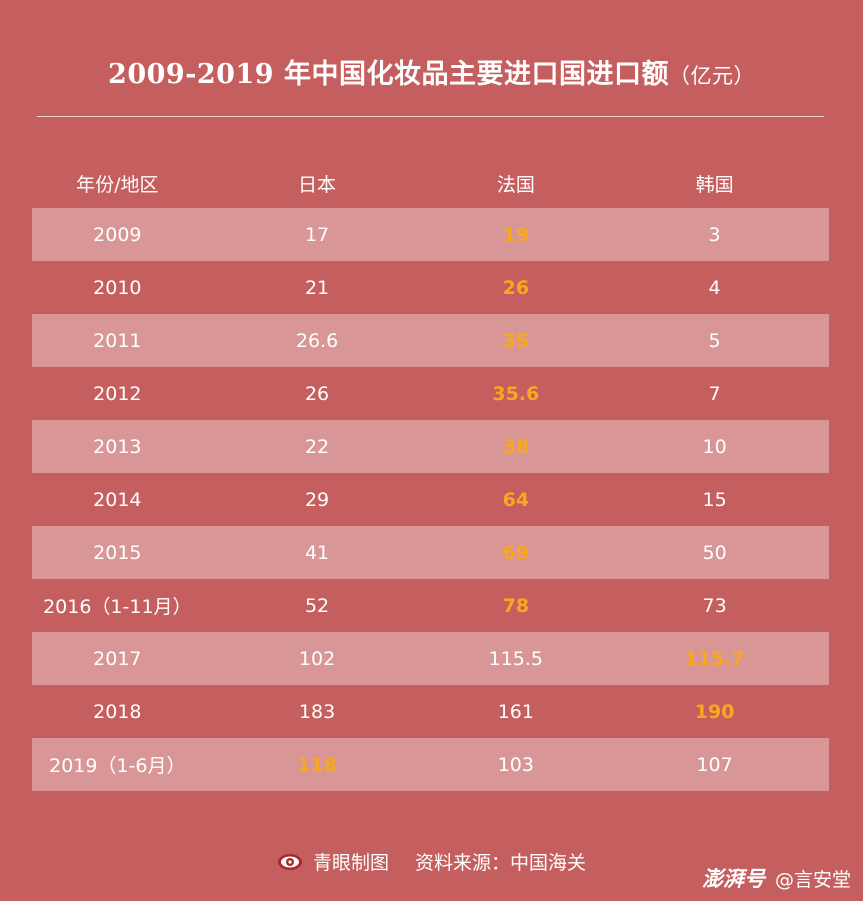  Describe the element at coordinates (714, 552) in the screenshot. I see `value-cell: 50` at that location.